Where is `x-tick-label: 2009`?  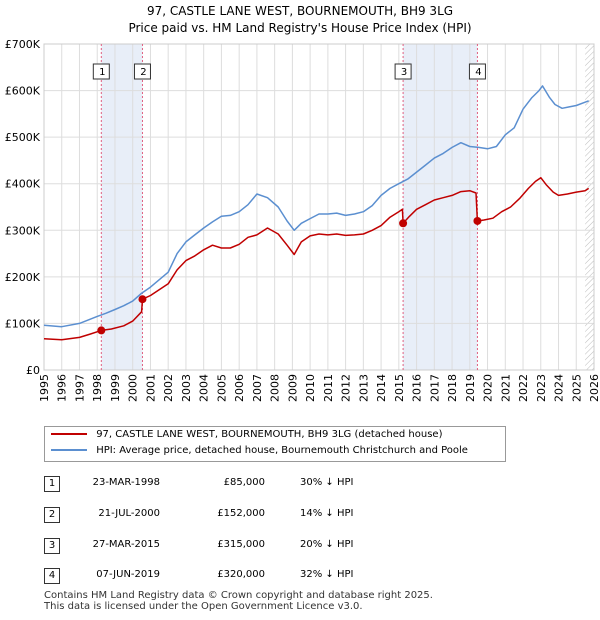
x-tick-label: 2009 is located at coordinates (292, 388).